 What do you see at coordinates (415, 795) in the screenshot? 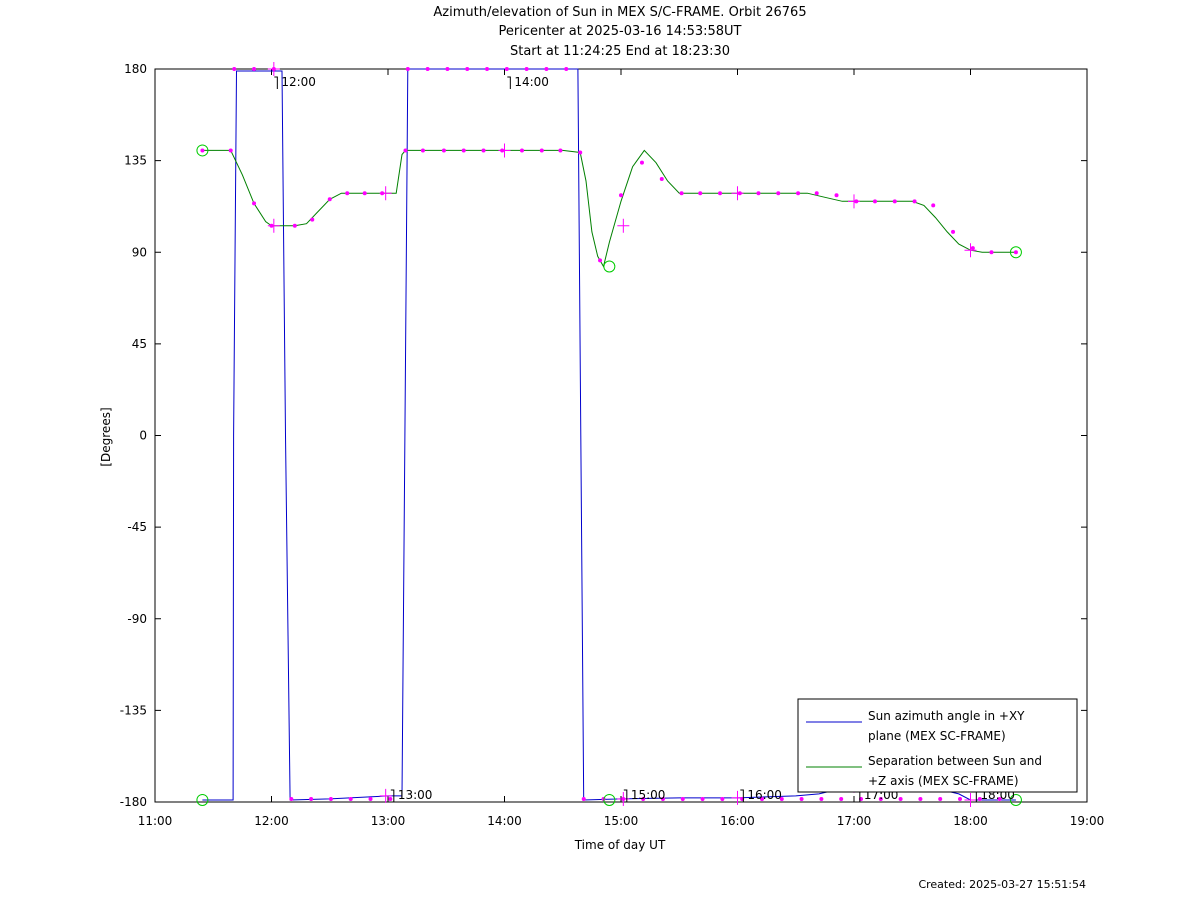
I see `hour-annotation-label: 13:00` at bounding box center [415, 795].